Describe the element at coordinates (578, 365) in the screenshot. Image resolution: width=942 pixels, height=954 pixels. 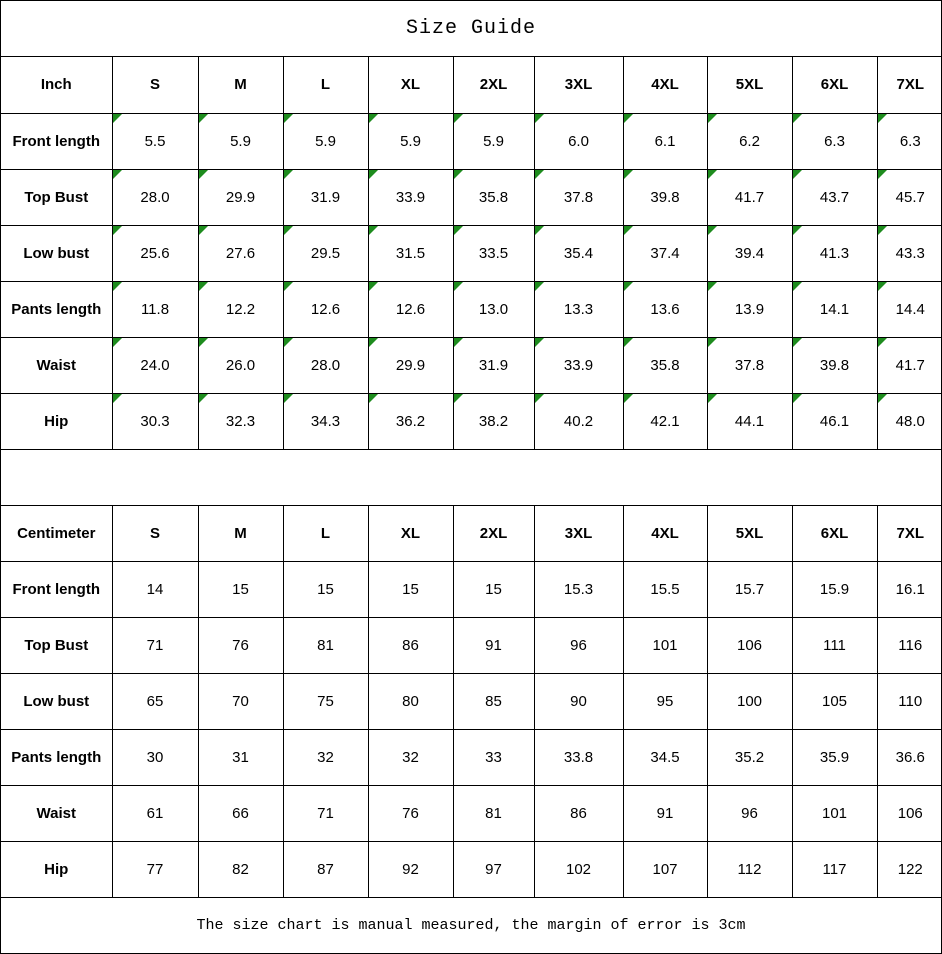
I see `value-cell-flagged: 33.9` at that location.